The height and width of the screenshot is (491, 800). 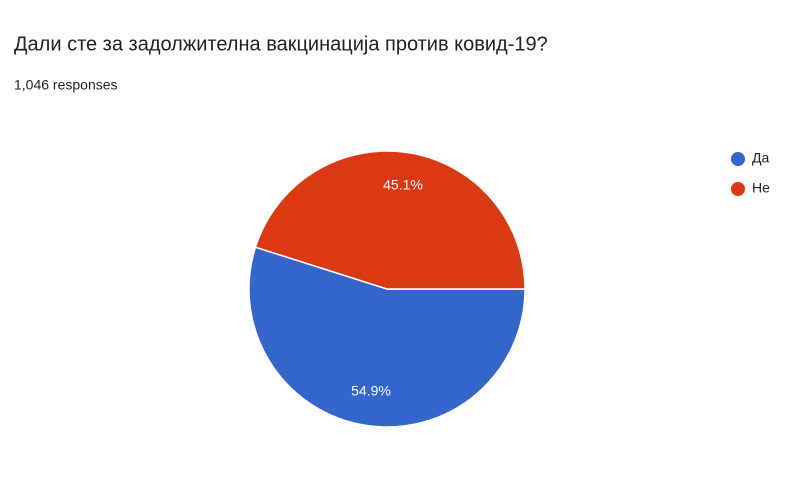 What do you see at coordinates (66, 85) in the screenshot?
I see `response-count: 1,046 responses` at bounding box center [66, 85].